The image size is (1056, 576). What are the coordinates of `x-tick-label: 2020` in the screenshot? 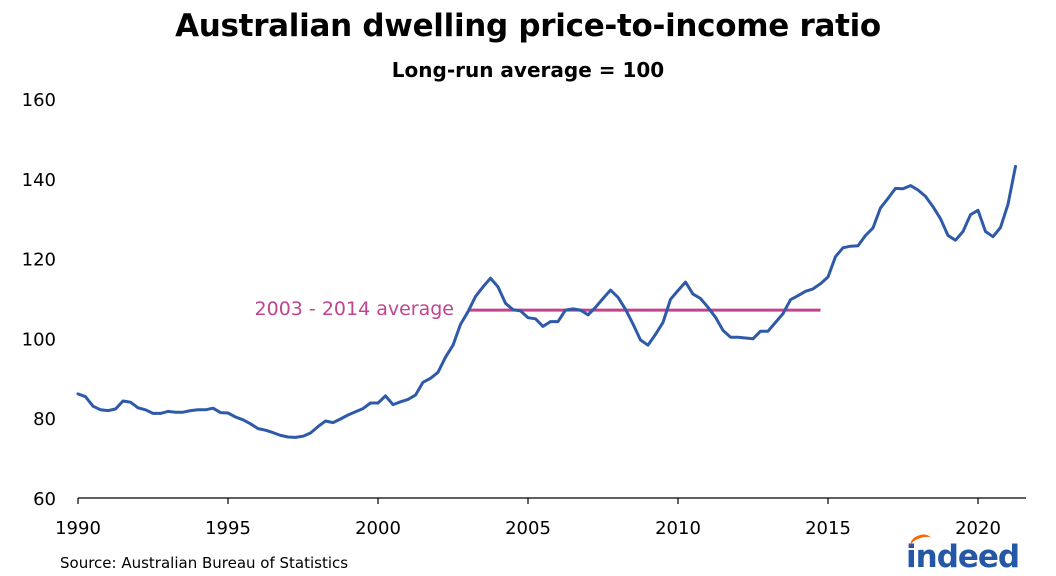 It's located at (978, 528).